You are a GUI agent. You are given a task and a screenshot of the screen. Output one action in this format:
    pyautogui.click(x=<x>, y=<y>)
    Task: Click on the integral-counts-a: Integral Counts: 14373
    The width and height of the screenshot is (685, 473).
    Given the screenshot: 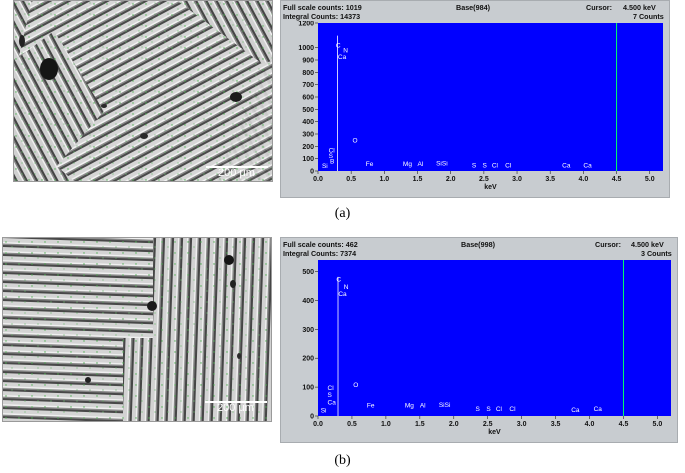 What is the action you would take?
    pyautogui.click(x=322, y=16)
    